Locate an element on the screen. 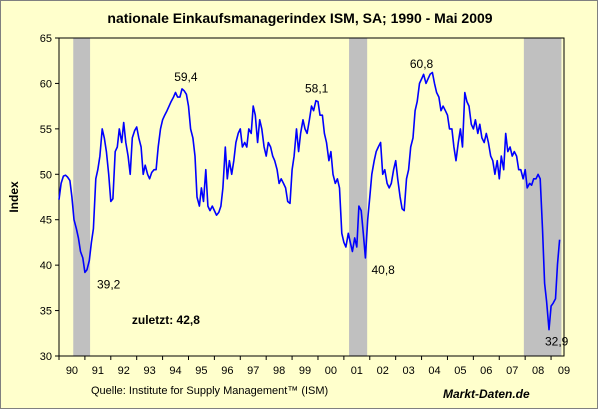 This screenshot has height=409, width=598. x-tick-label: 02 is located at coordinates (383, 371).